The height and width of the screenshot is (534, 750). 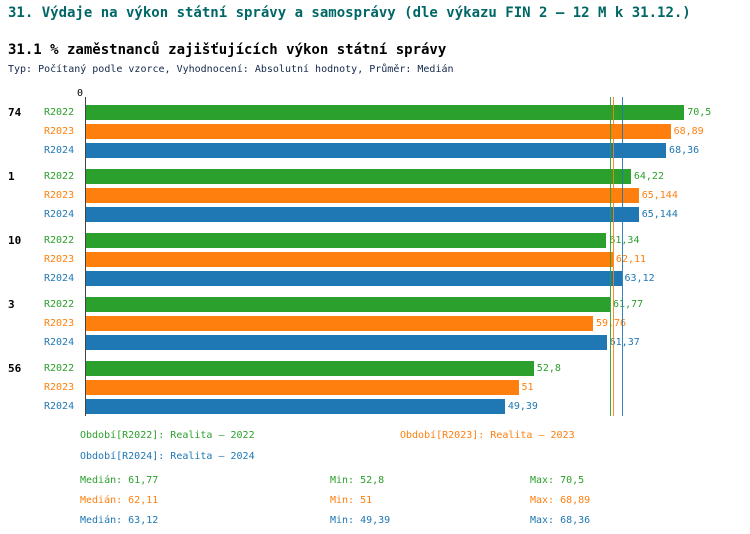 What do you see at coordinates (527, 387) in the screenshot?
I see `bar-value: 51` at bounding box center [527, 387].